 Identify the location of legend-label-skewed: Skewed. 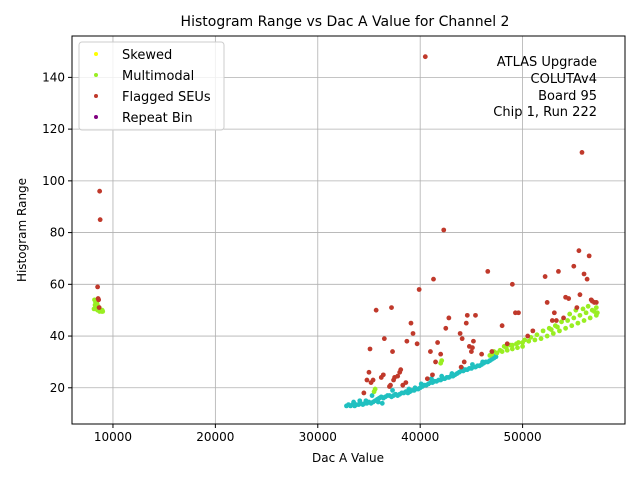
(147, 55).